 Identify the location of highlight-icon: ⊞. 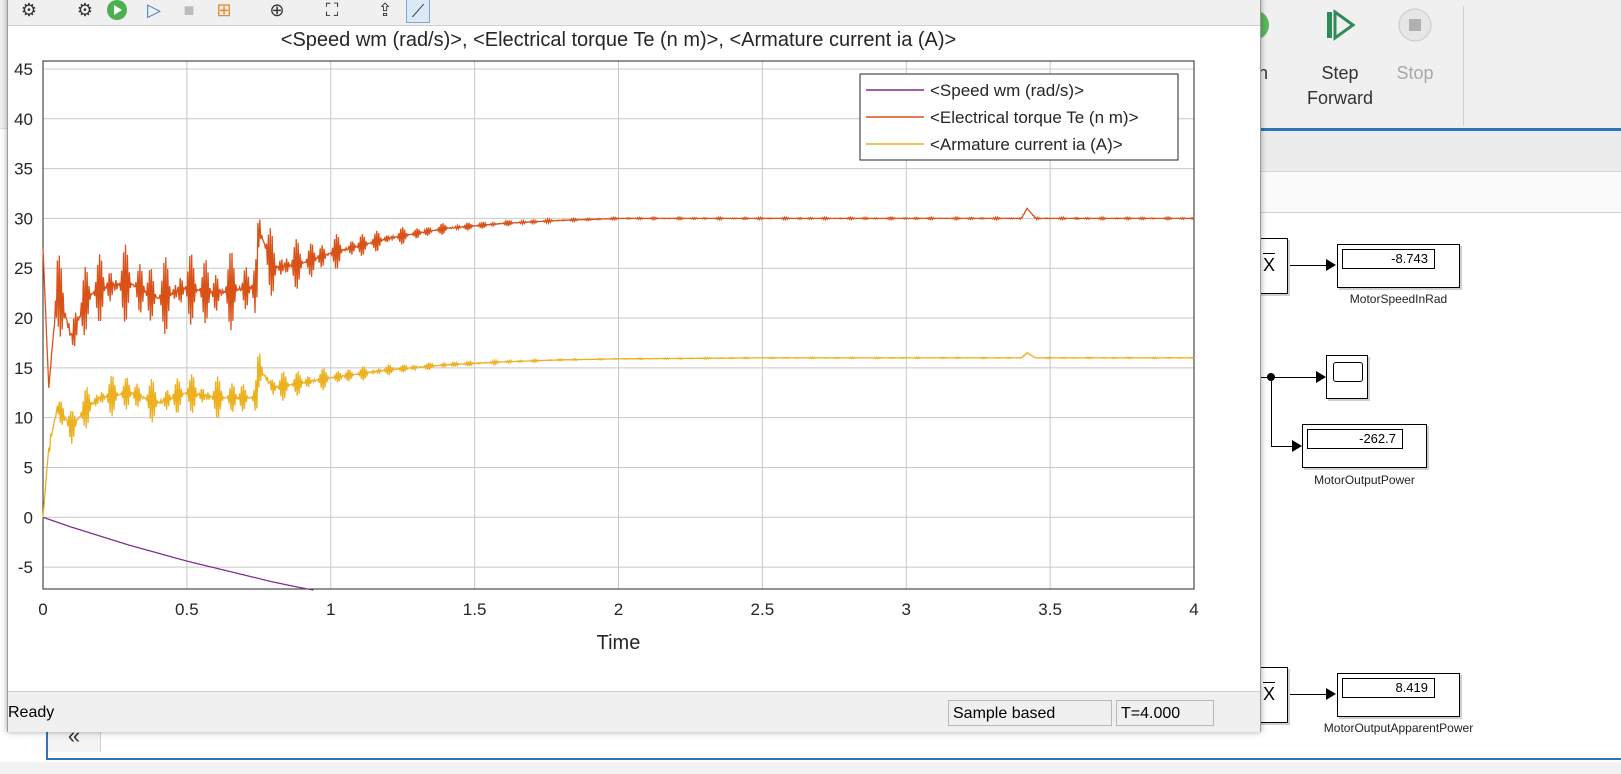
(224, 10).